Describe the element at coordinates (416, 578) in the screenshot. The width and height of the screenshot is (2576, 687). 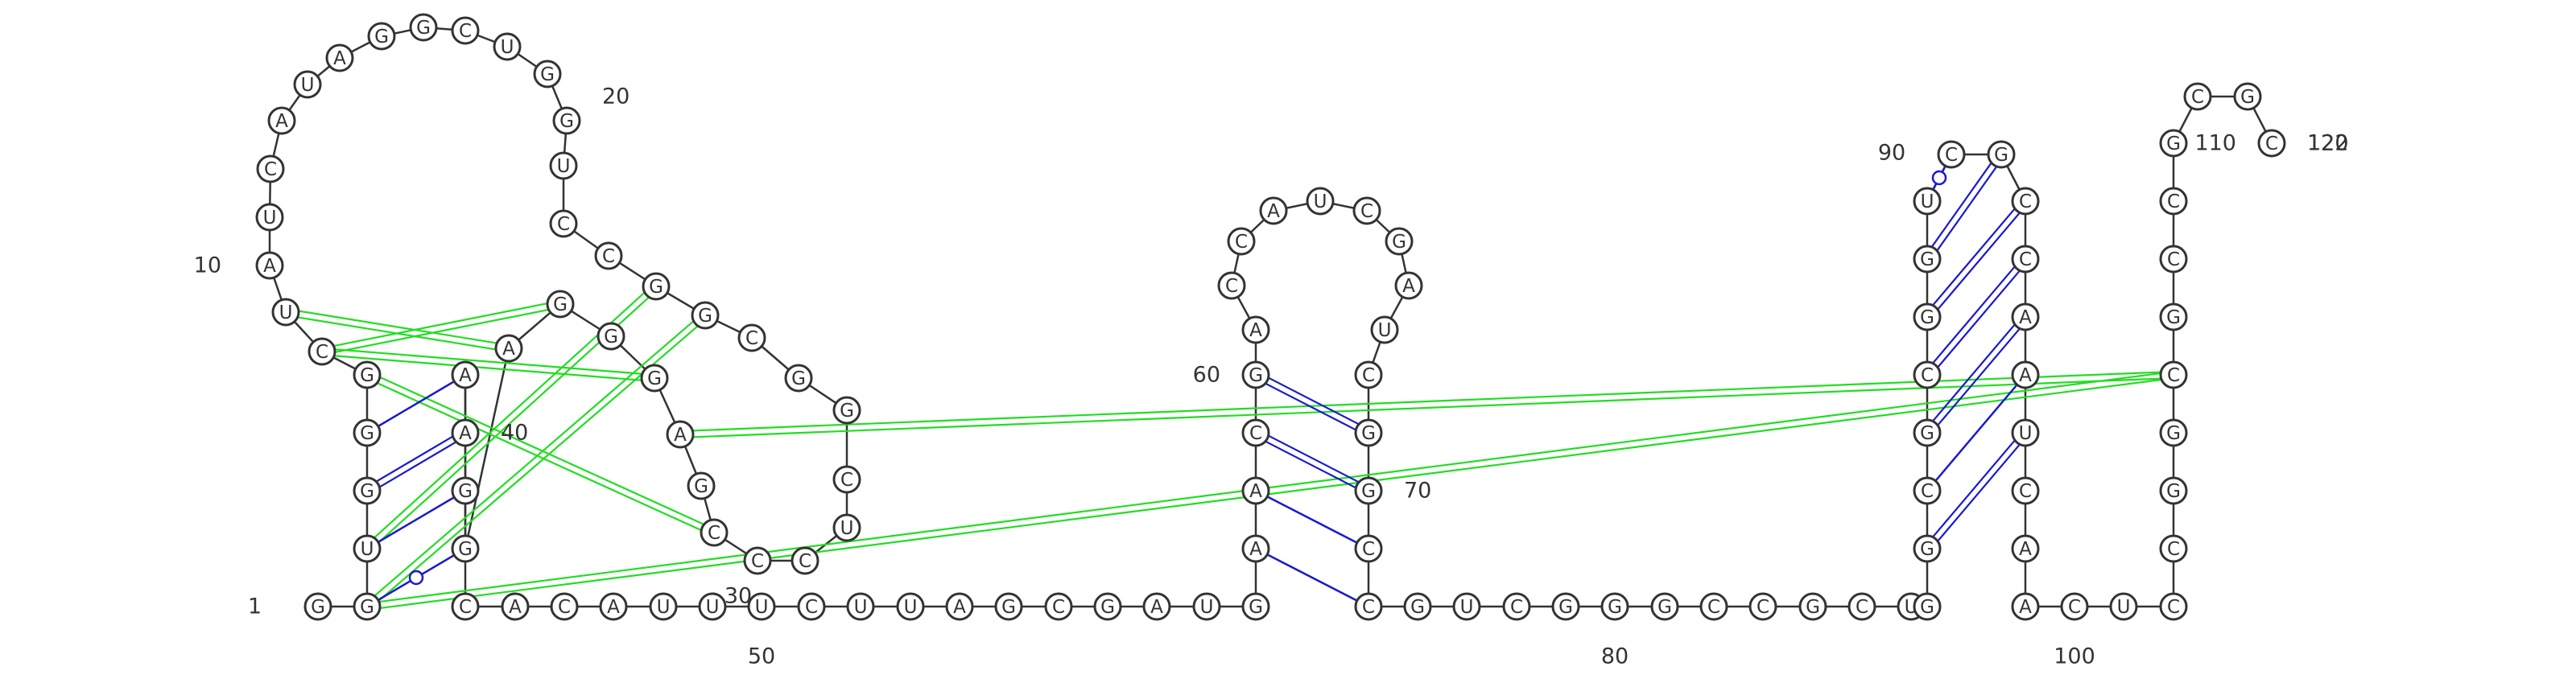
I see `wobble-pair-marker` at that location.